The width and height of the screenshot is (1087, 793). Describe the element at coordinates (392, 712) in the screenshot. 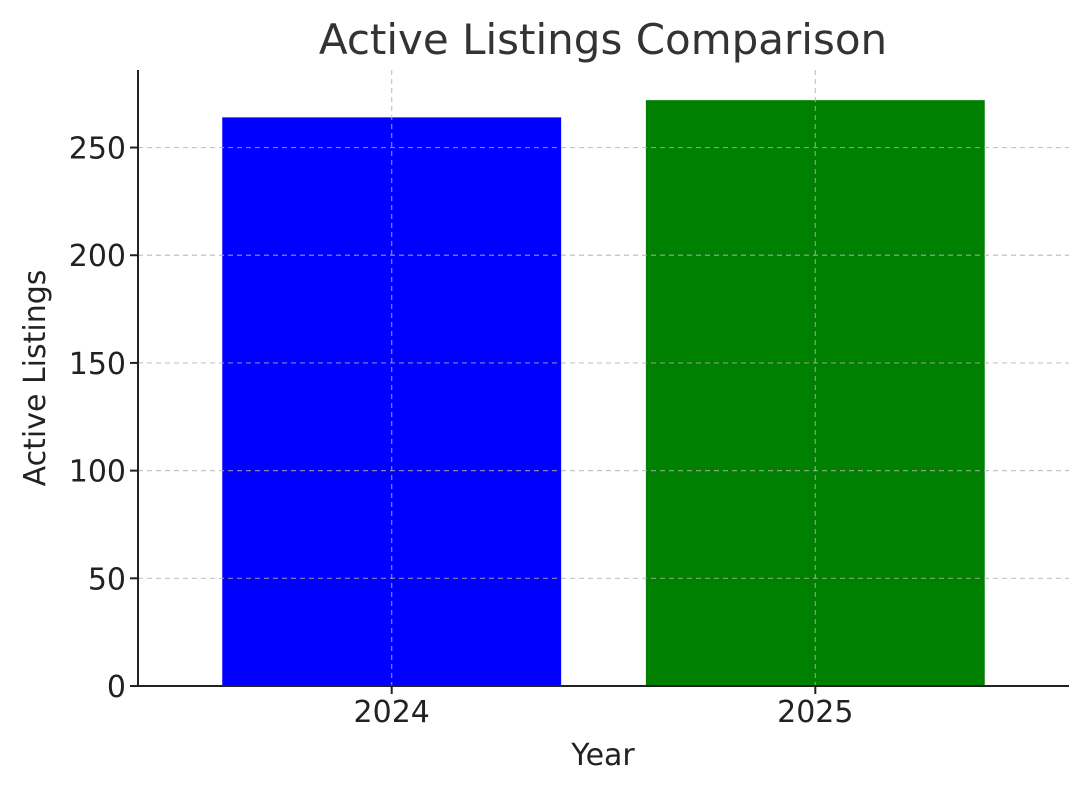

I see `x-tick-label: 2024` at that location.